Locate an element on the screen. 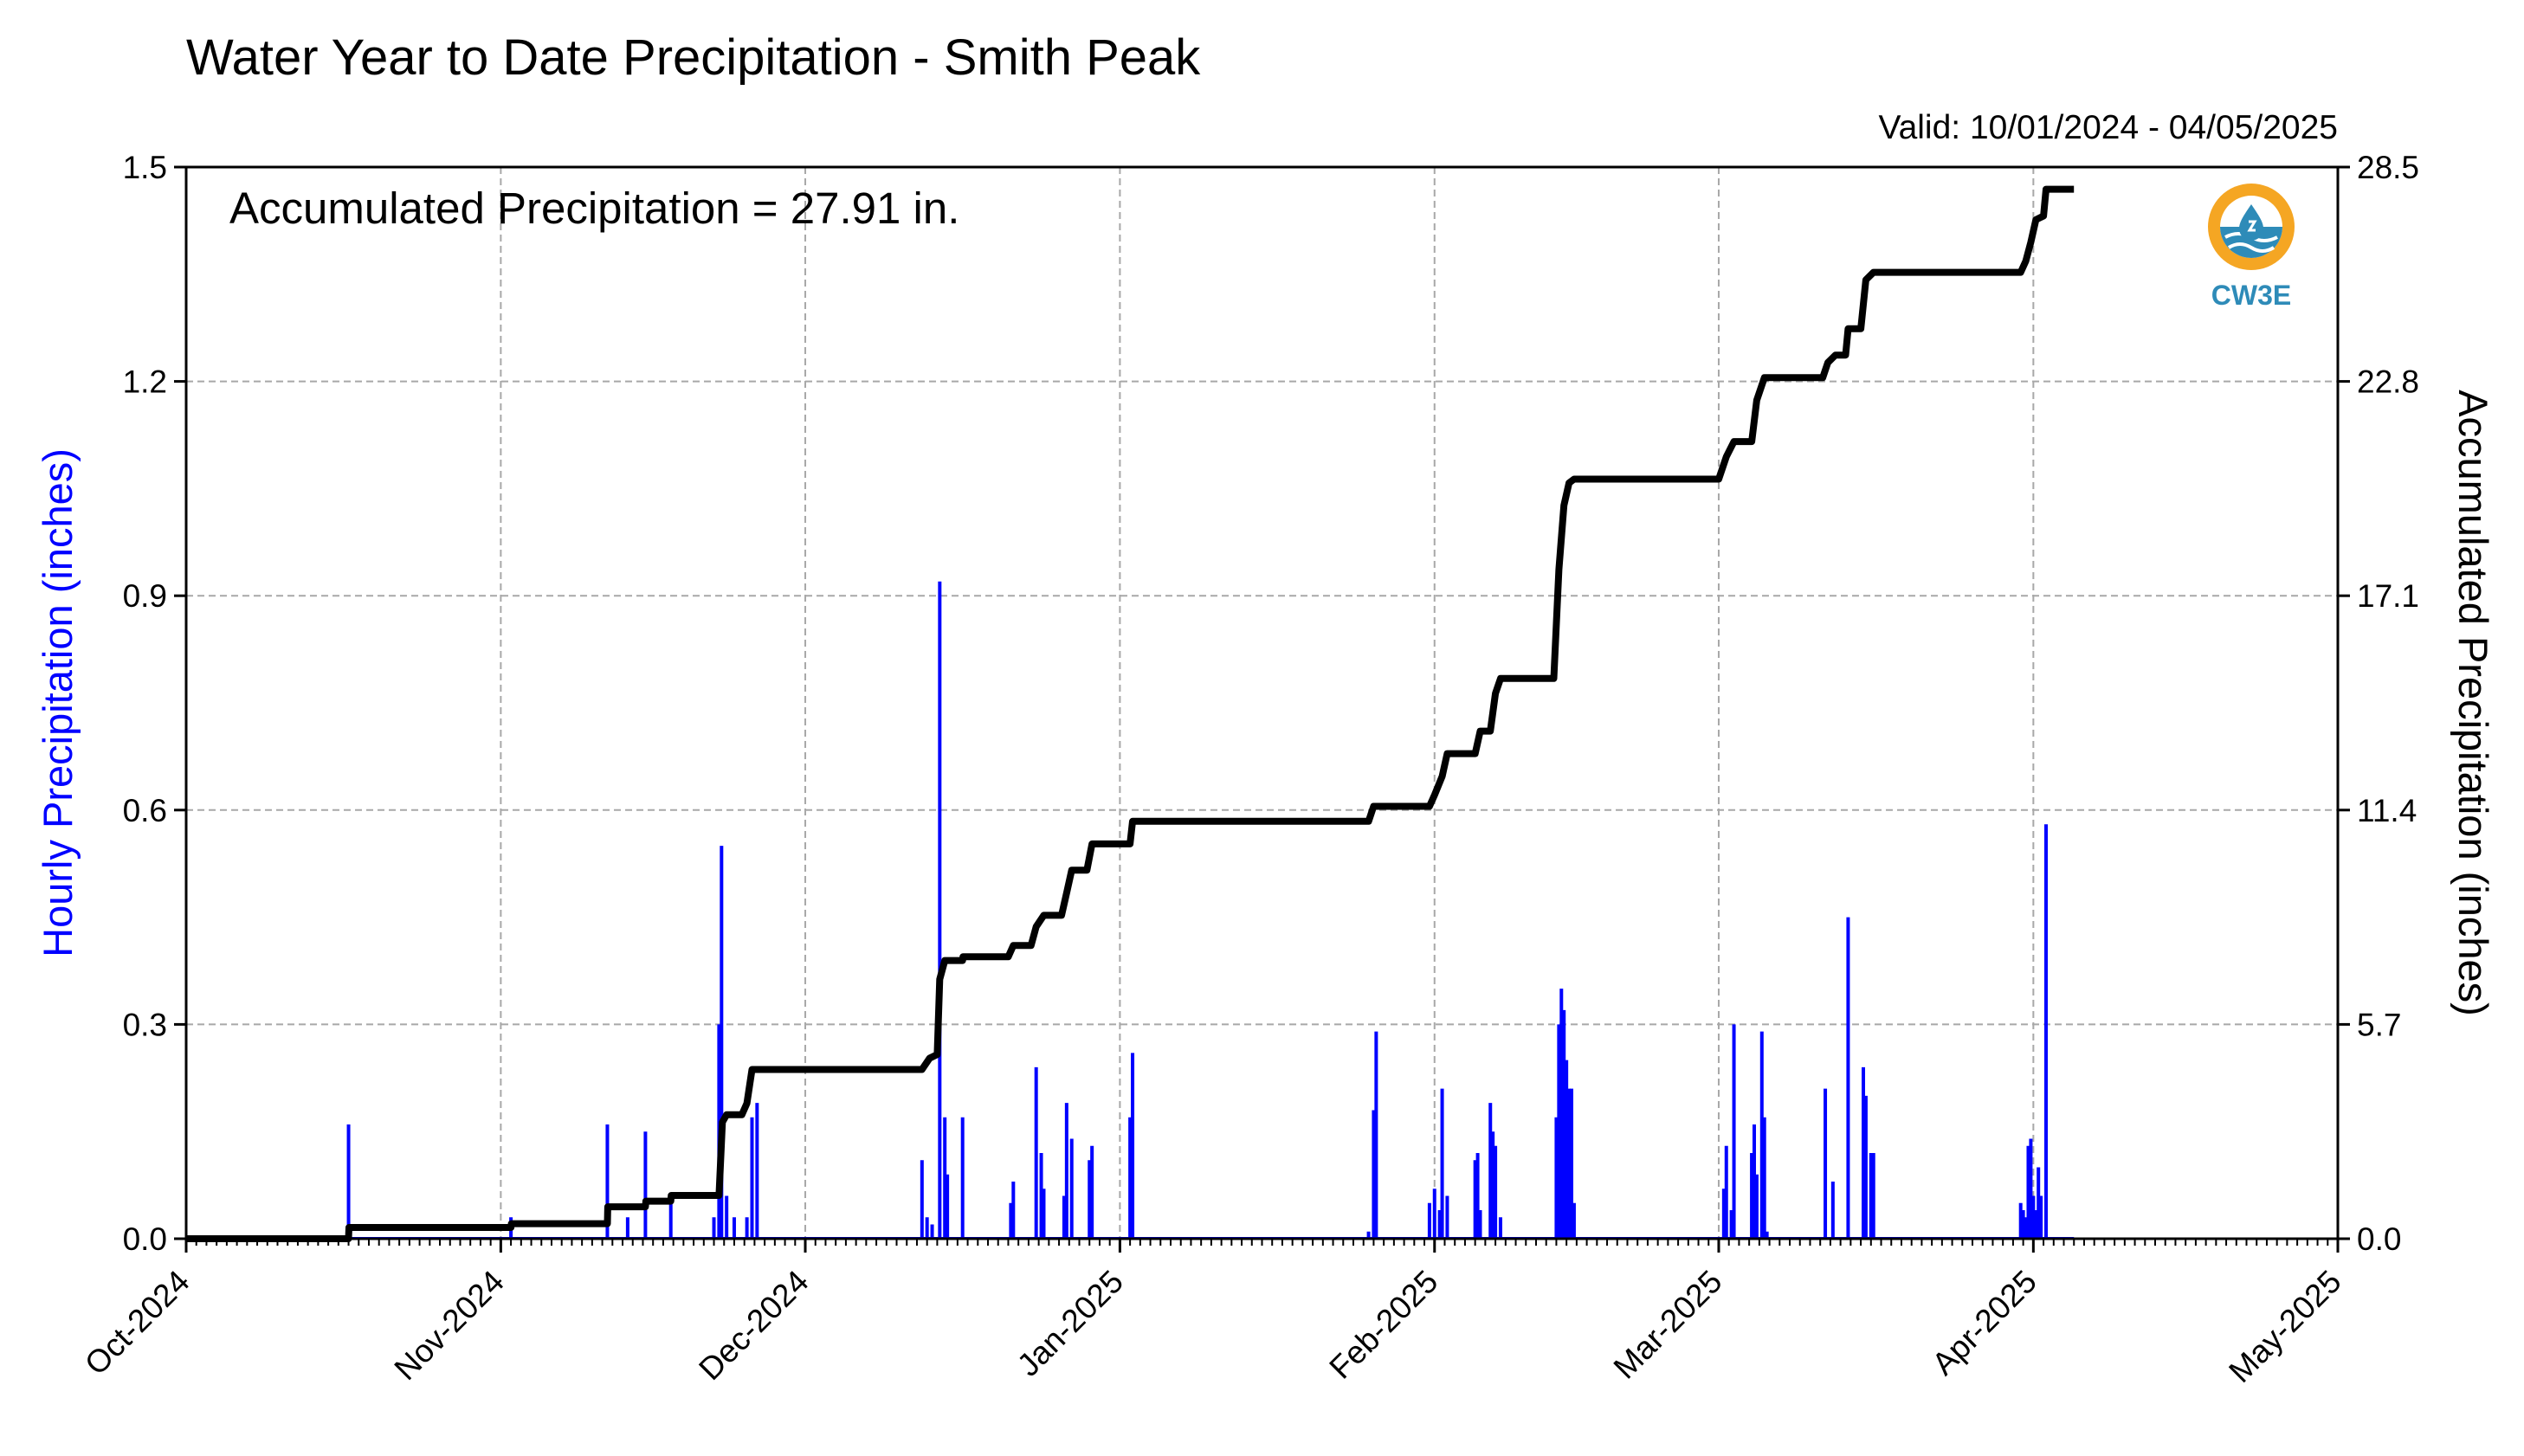 The width and height of the screenshot is (2524, 1456). x-tick-label: May-2025 is located at coordinates (2284, 1326).